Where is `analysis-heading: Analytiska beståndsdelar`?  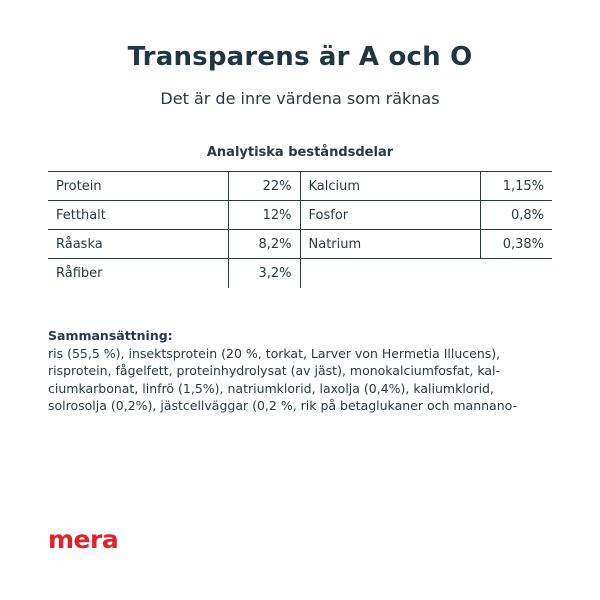
analysis-heading: Analytiska beståndsdelar is located at coordinates (300, 152).